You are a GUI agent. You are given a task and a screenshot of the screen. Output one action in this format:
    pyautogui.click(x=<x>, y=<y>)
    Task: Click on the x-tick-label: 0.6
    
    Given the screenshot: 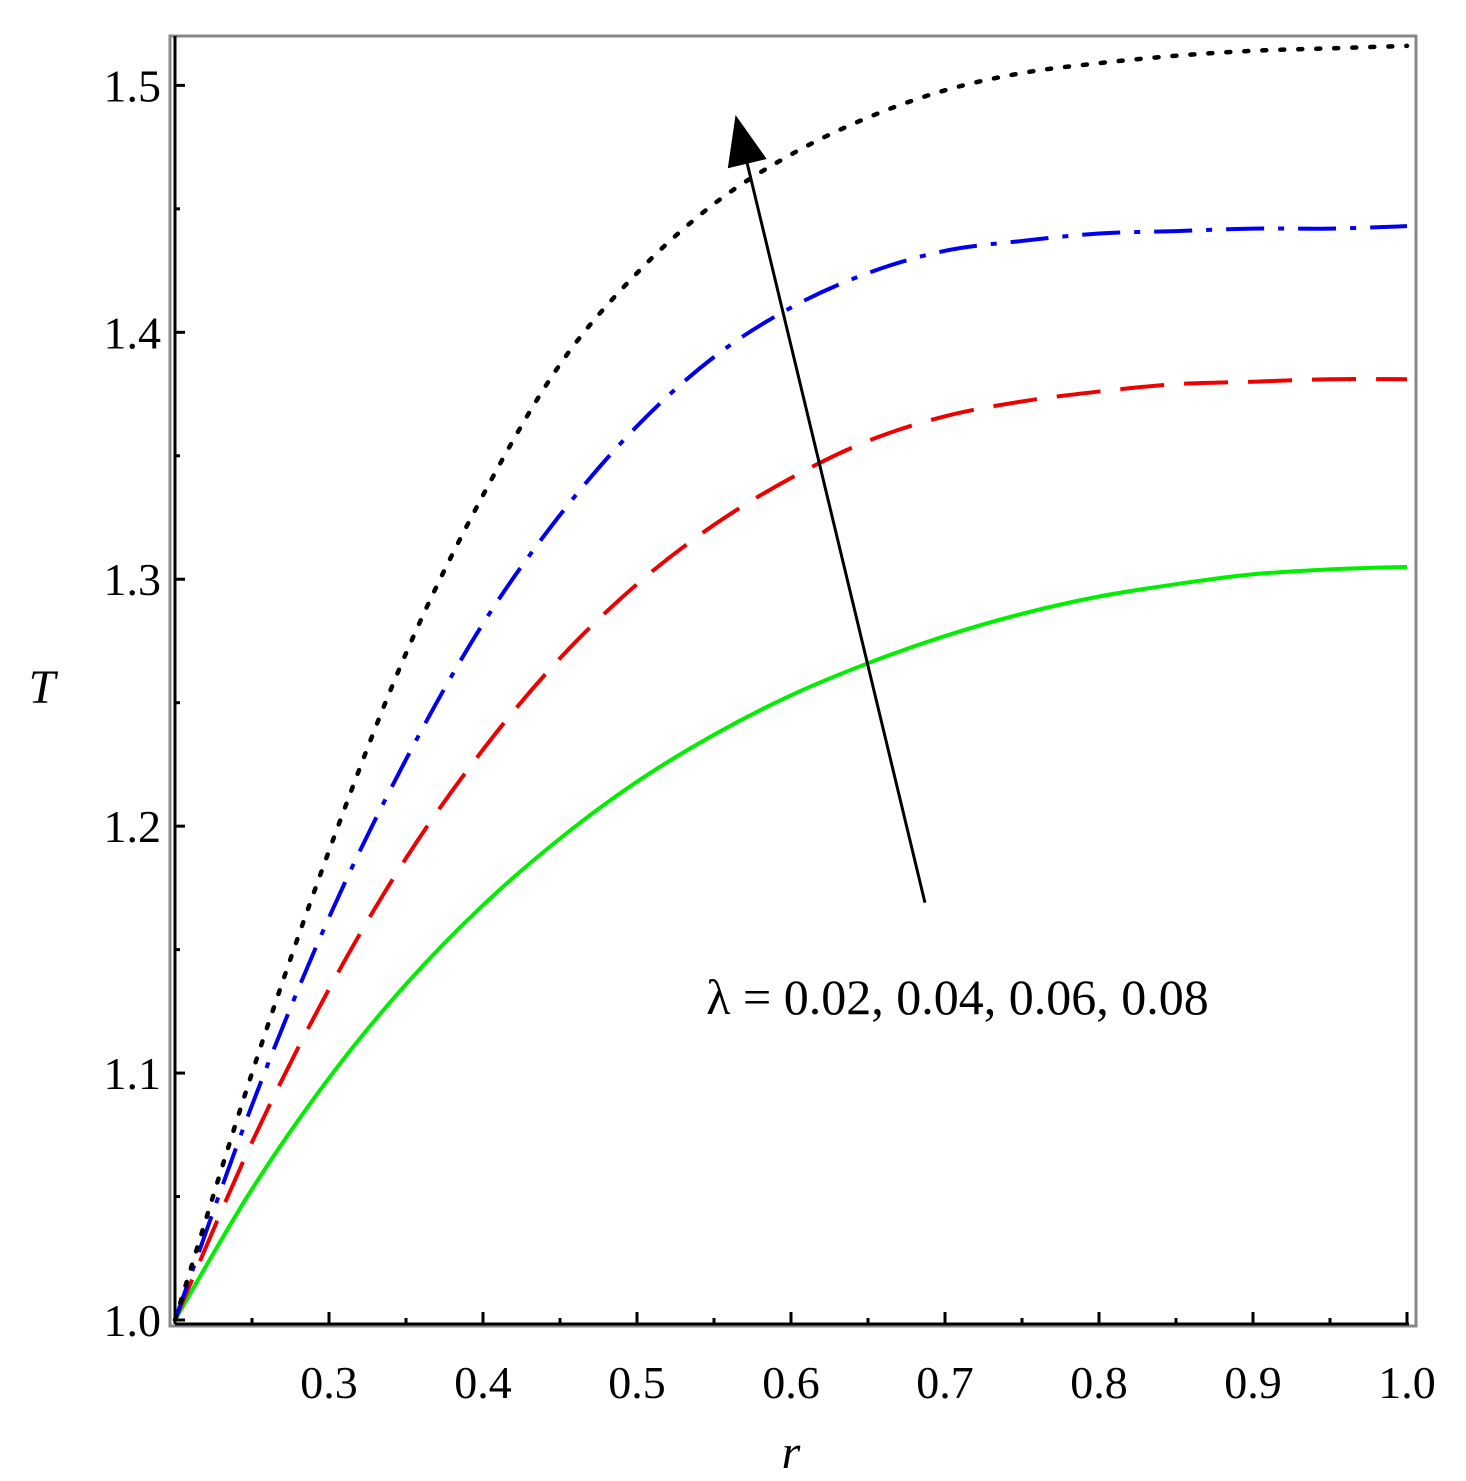 What is the action you would take?
    pyautogui.click(x=791, y=1382)
    